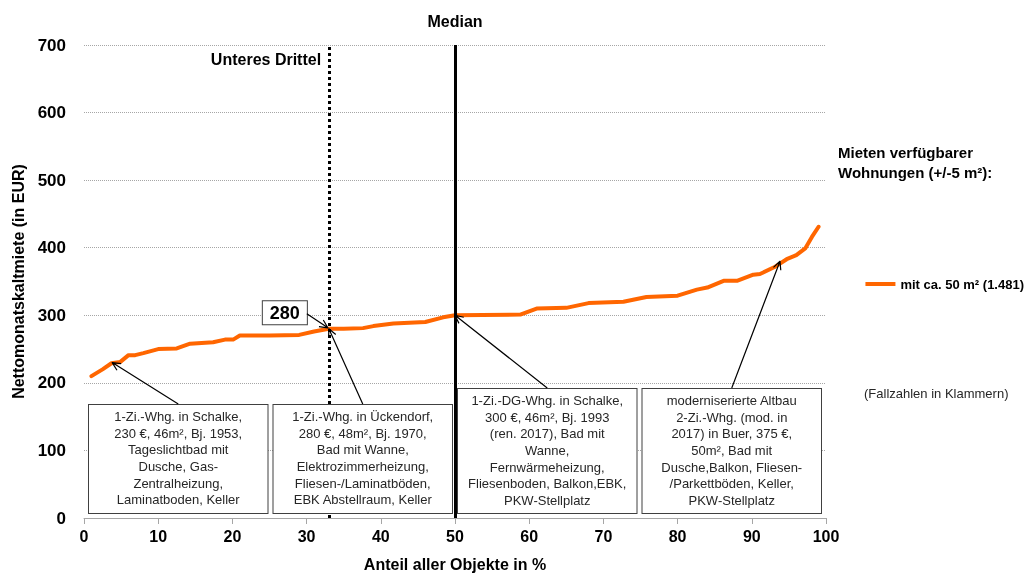  I want to click on x-tick-label: 0, so click(84, 536).